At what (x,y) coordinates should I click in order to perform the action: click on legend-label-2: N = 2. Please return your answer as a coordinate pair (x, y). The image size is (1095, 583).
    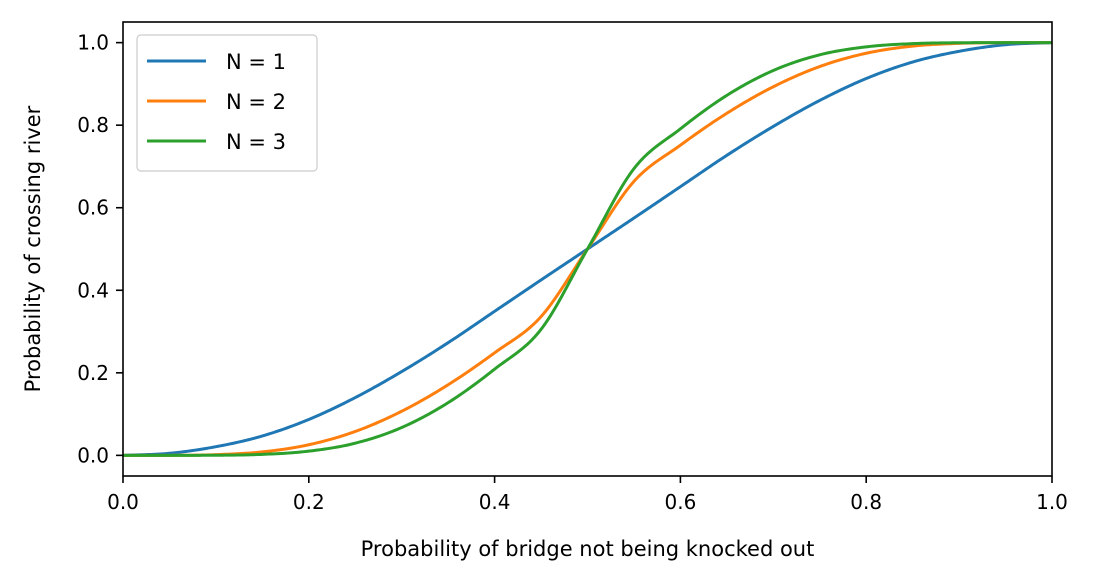
    Looking at the image, I should click on (256, 102).